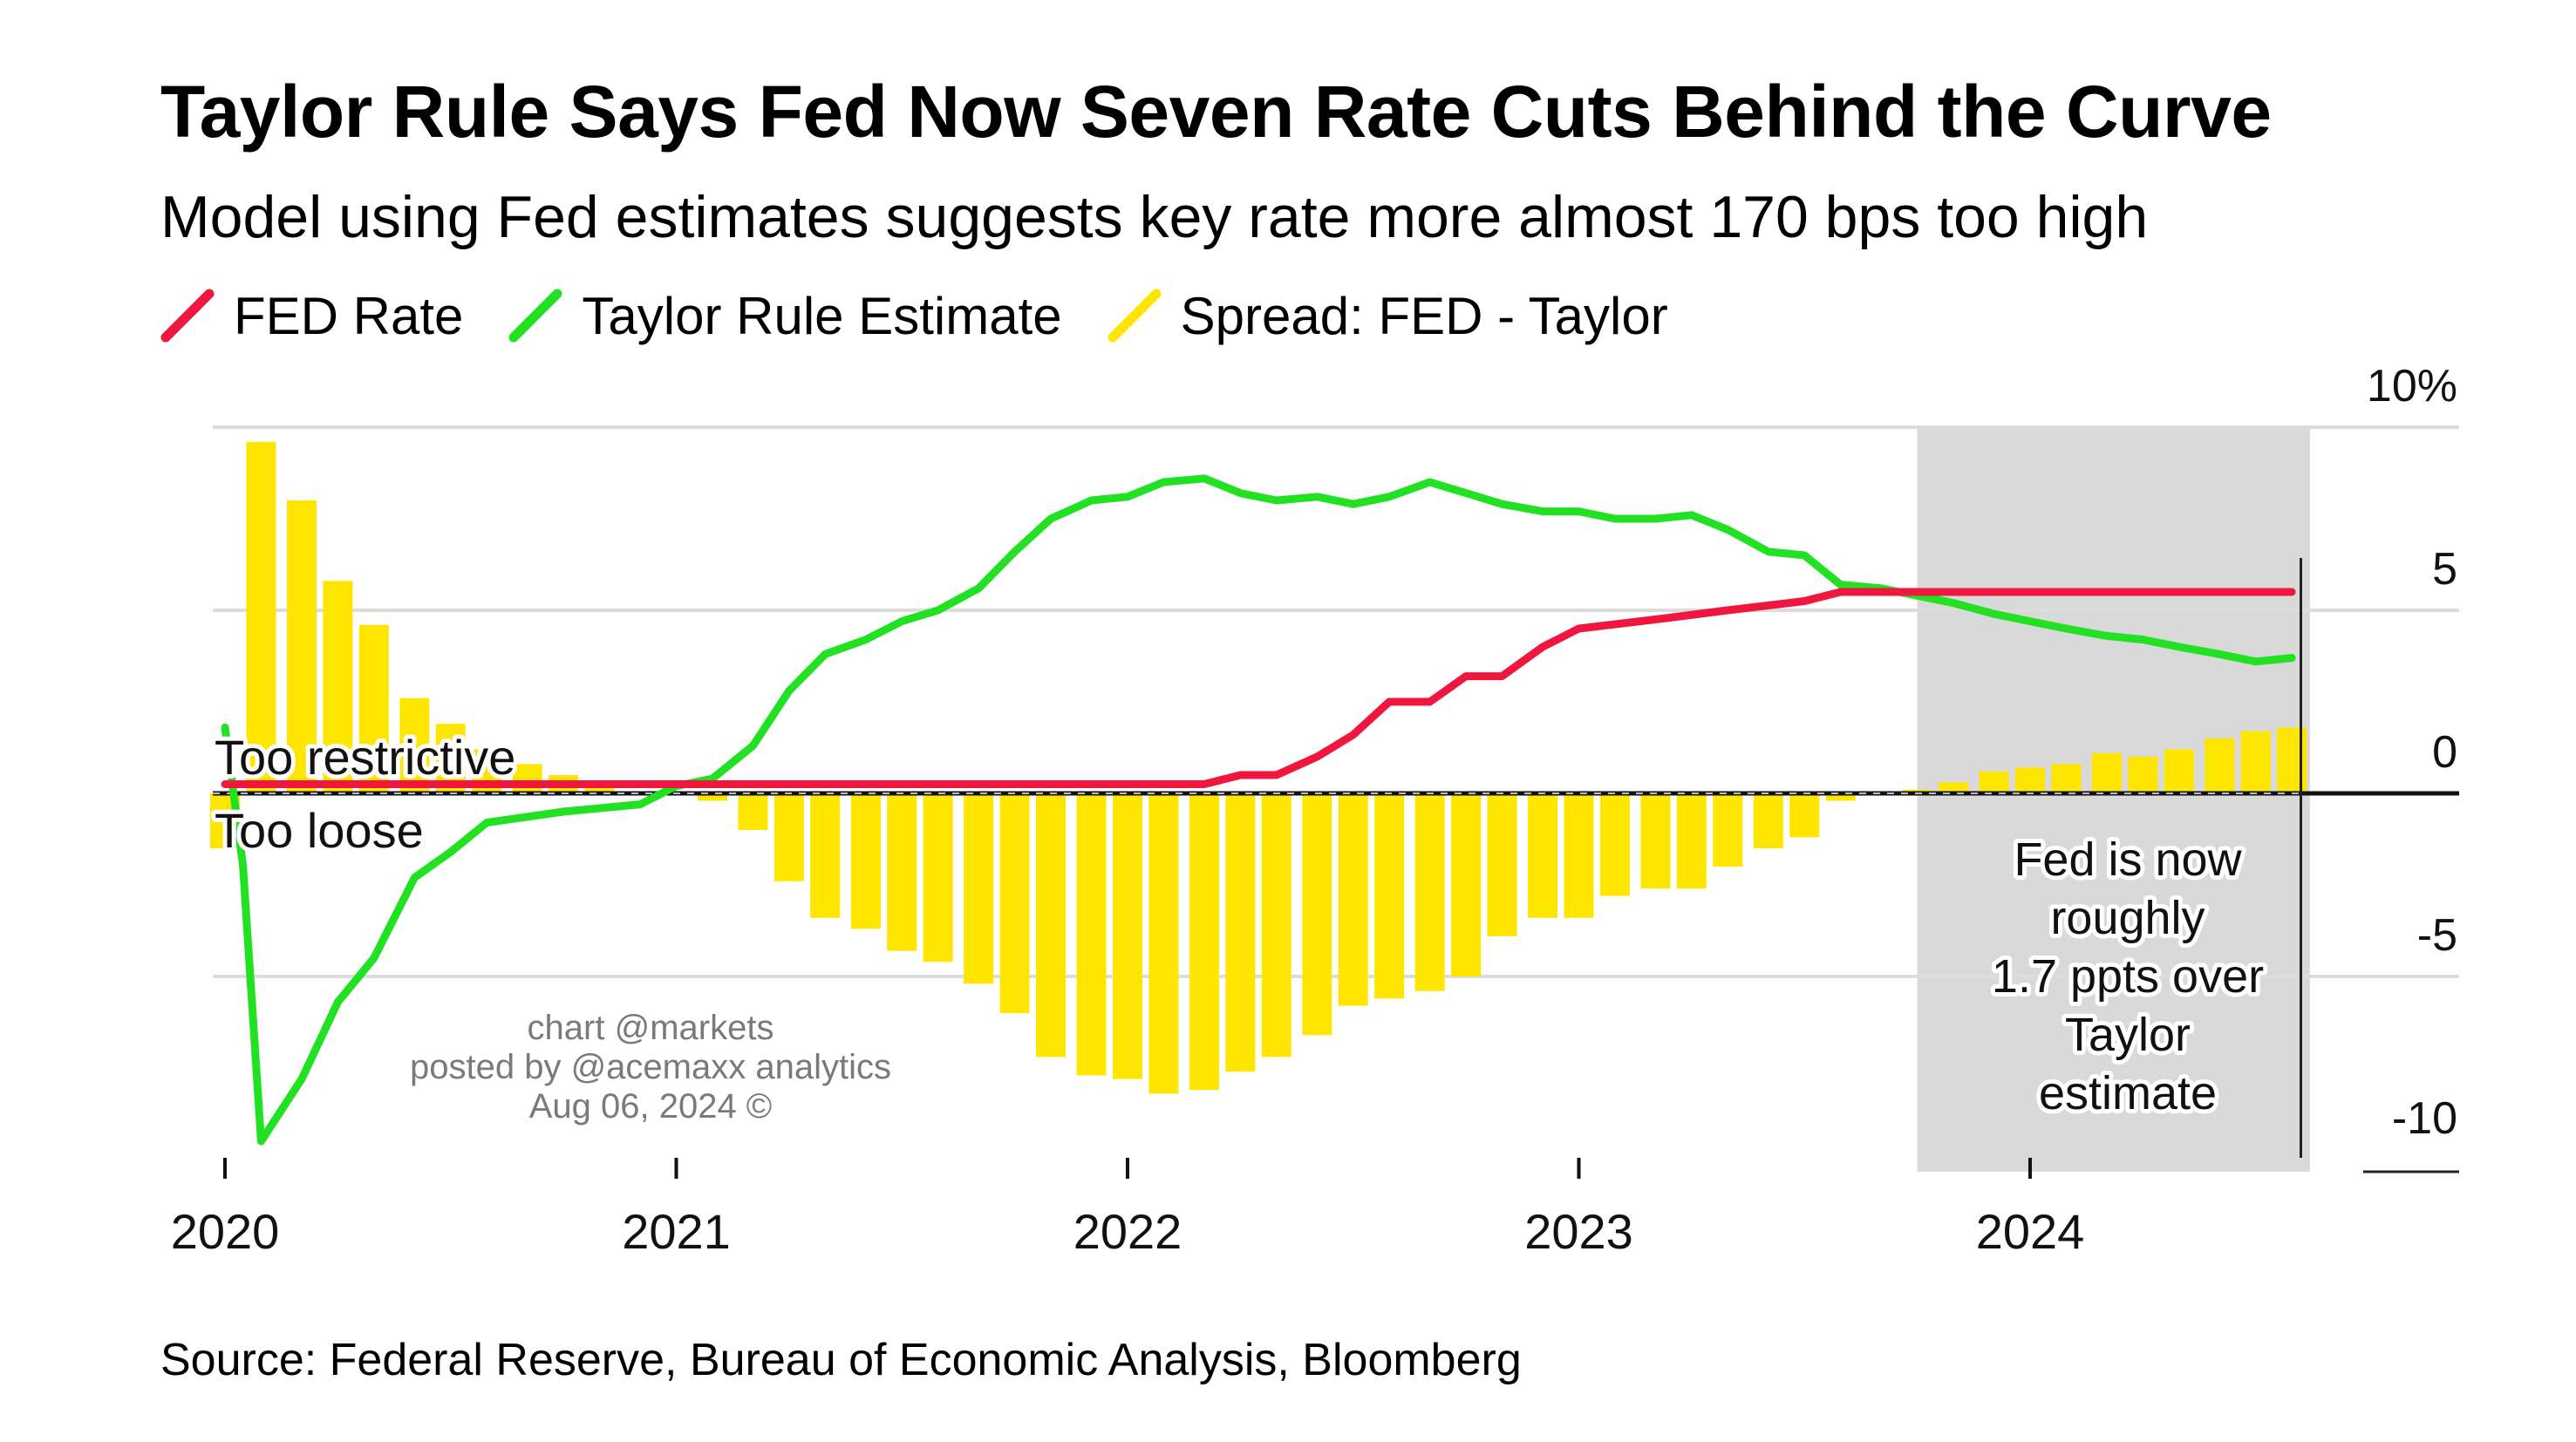 This screenshot has width=2576, height=1442. Describe the element at coordinates (2445, 569) in the screenshot. I see `y-tick-label: 5` at that location.